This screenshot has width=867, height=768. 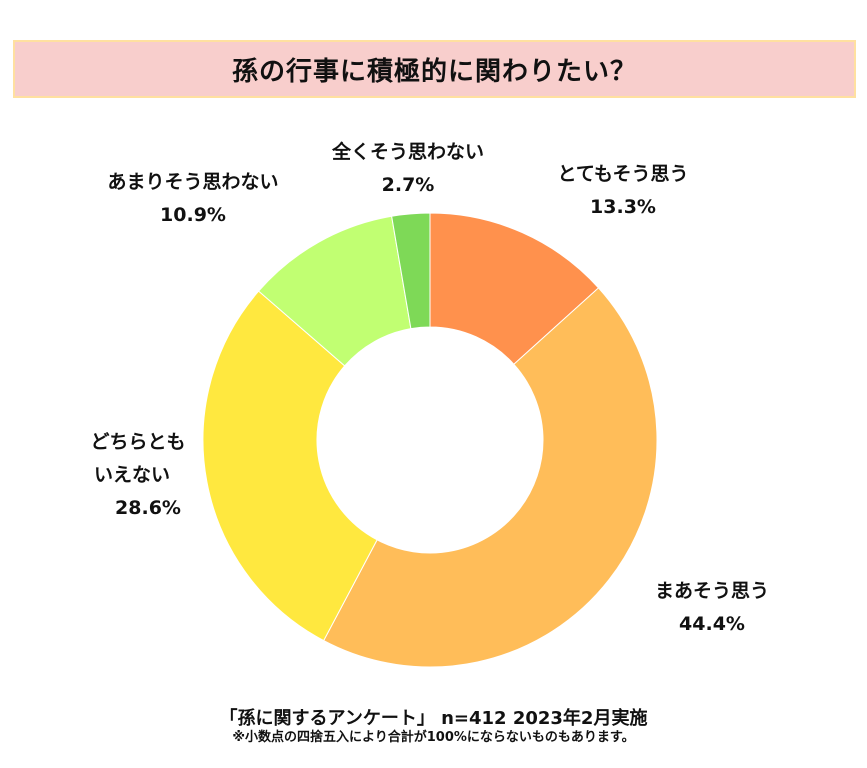 What do you see at coordinates (623, 207) in the screenshot?
I see `label-value: 13.3%` at bounding box center [623, 207].